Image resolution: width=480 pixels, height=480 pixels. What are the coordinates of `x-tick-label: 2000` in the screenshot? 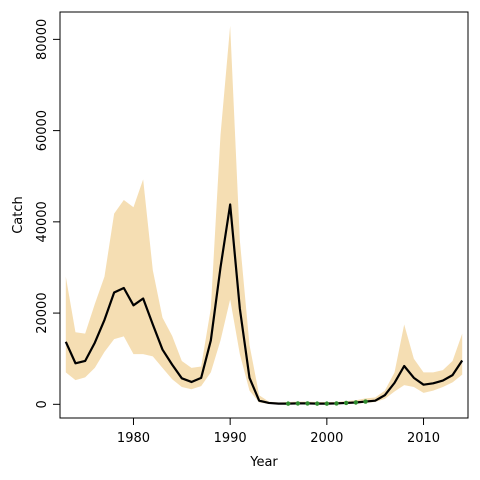 It's located at (326, 438).